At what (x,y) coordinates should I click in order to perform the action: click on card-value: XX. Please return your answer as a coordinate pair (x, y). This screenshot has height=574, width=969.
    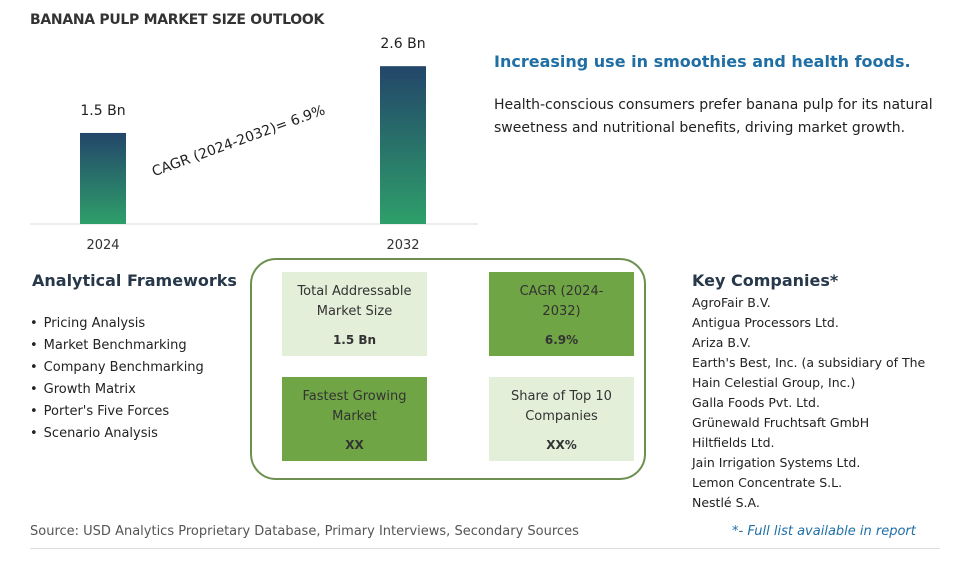
    Looking at the image, I should click on (354, 445).